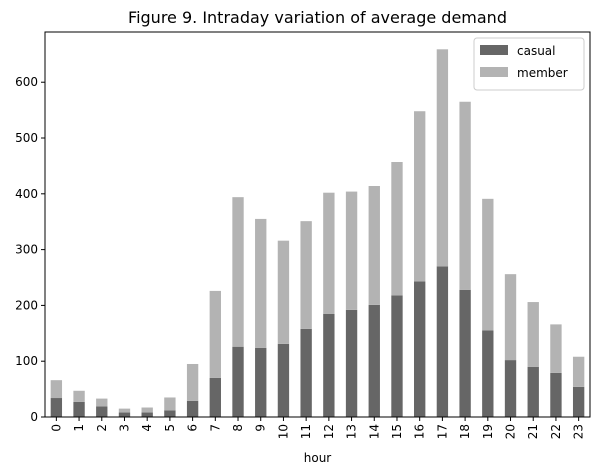  Describe the element at coordinates (170, 428) in the screenshot. I see `x-tick-label-5: 5` at that location.